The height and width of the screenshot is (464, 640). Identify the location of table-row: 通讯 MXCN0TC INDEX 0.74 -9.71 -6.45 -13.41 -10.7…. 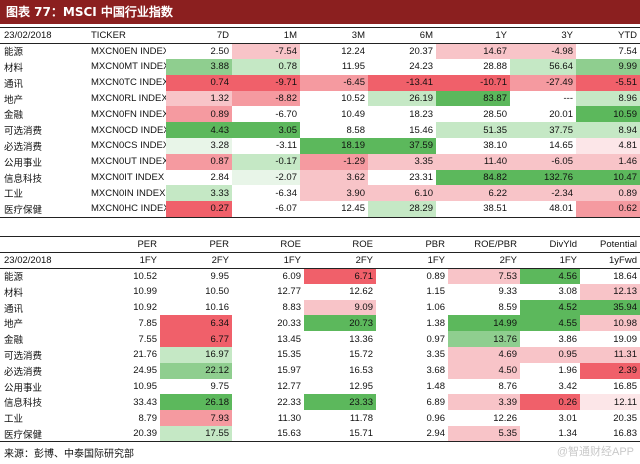
(320, 82).